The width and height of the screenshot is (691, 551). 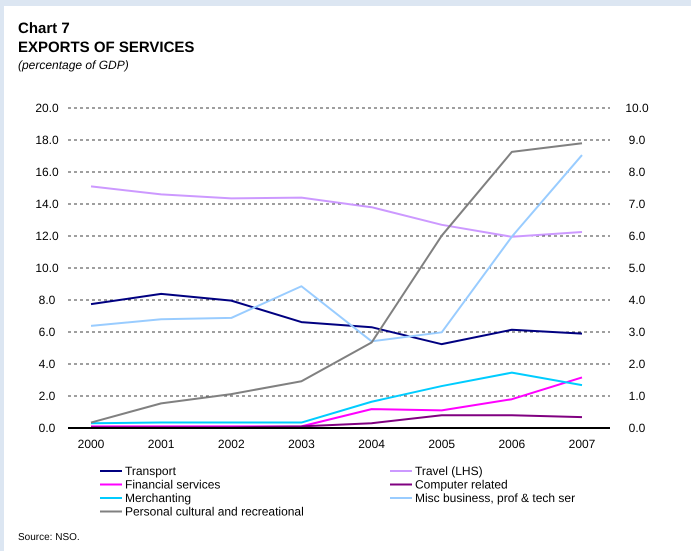 I want to click on legend-label: Merchanting, so click(x=158, y=498).